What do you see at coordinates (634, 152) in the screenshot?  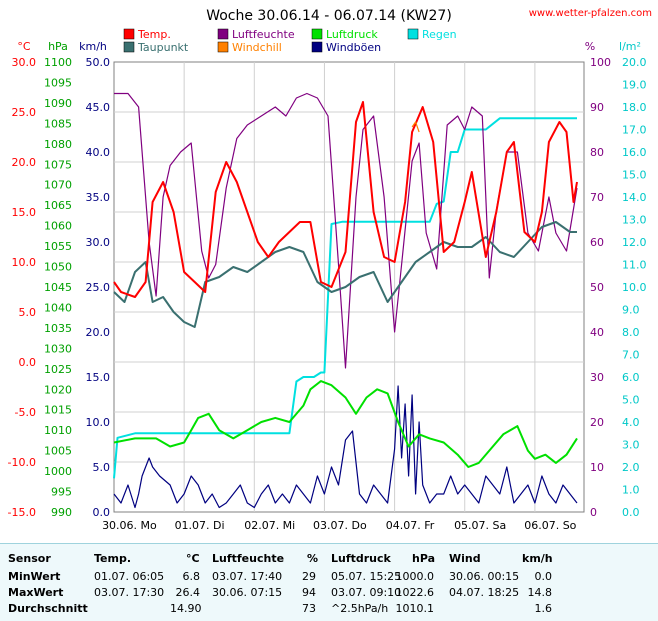 I see `axis-tick-rain: 16.0` at bounding box center [634, 152].